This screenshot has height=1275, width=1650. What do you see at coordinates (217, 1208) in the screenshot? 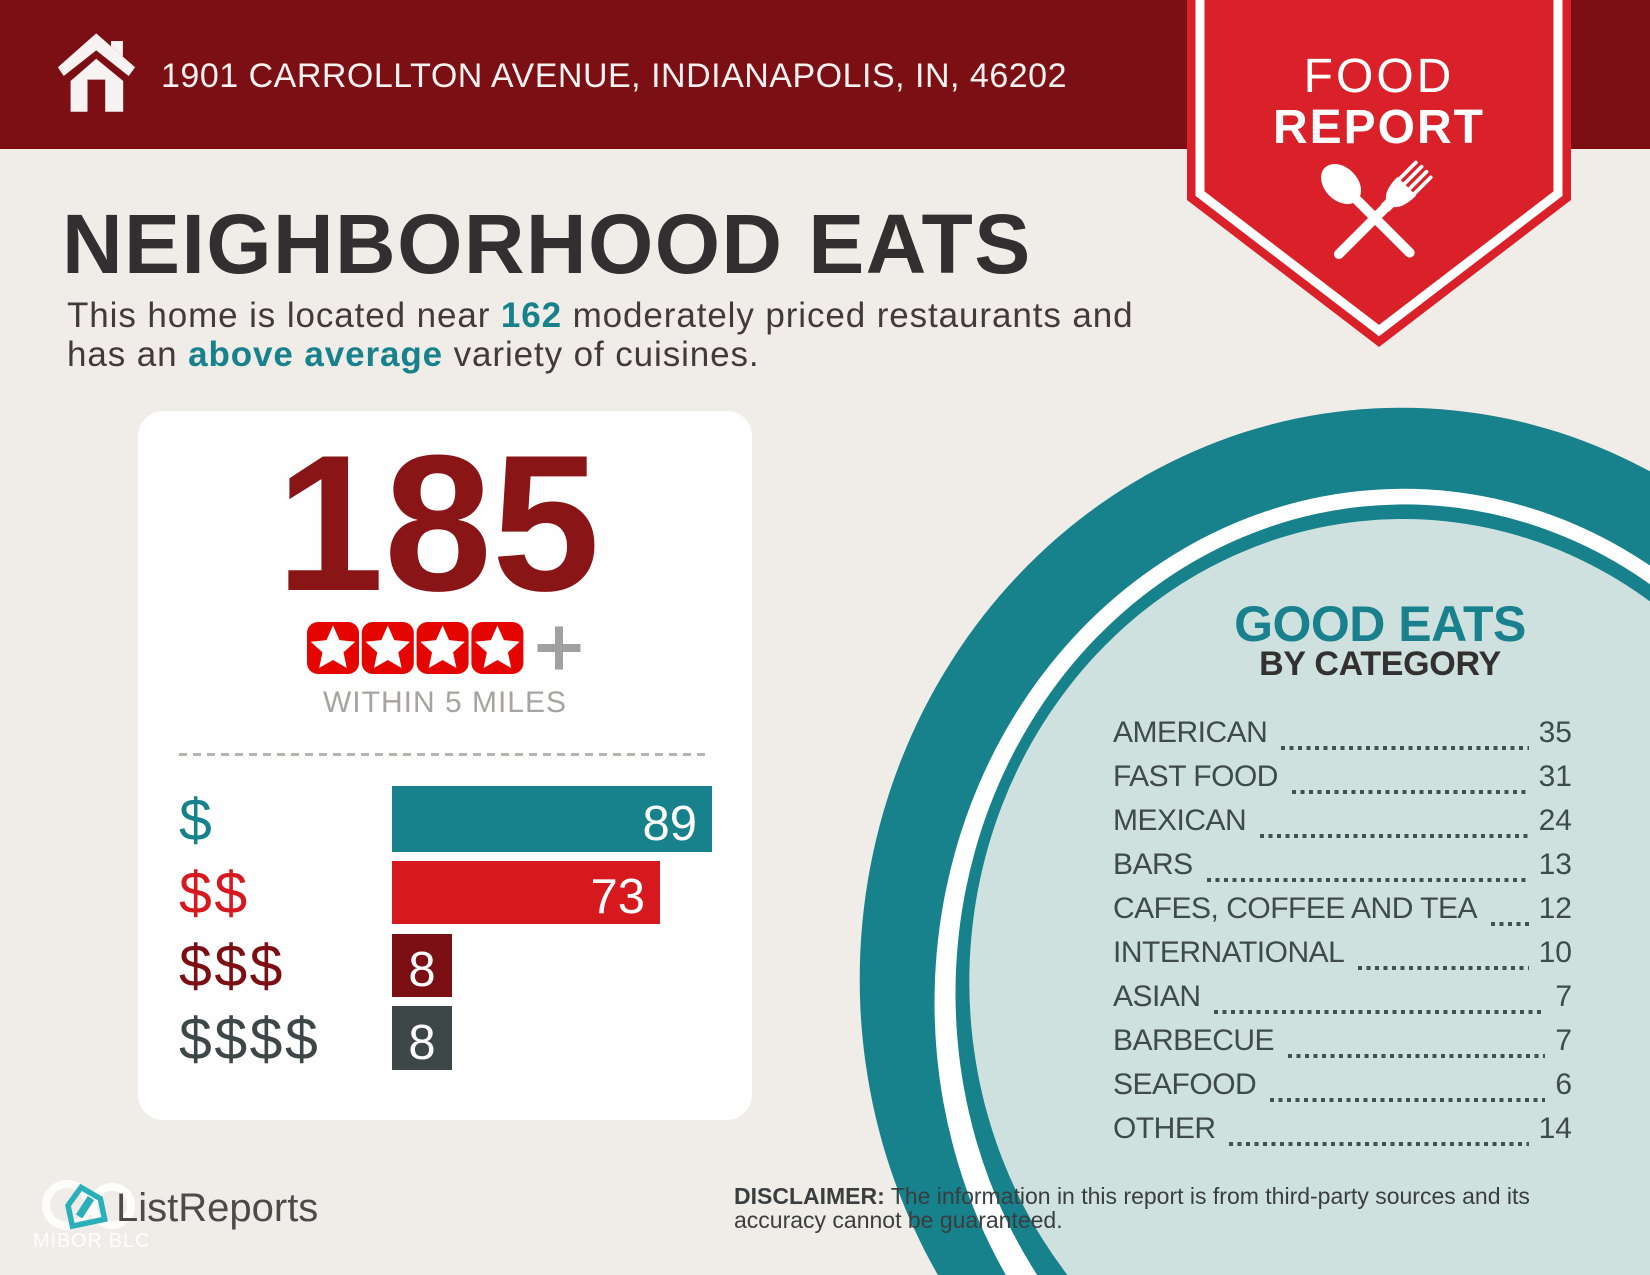
I see `svg-text: ListReports` at bounding box center [217, 1208].